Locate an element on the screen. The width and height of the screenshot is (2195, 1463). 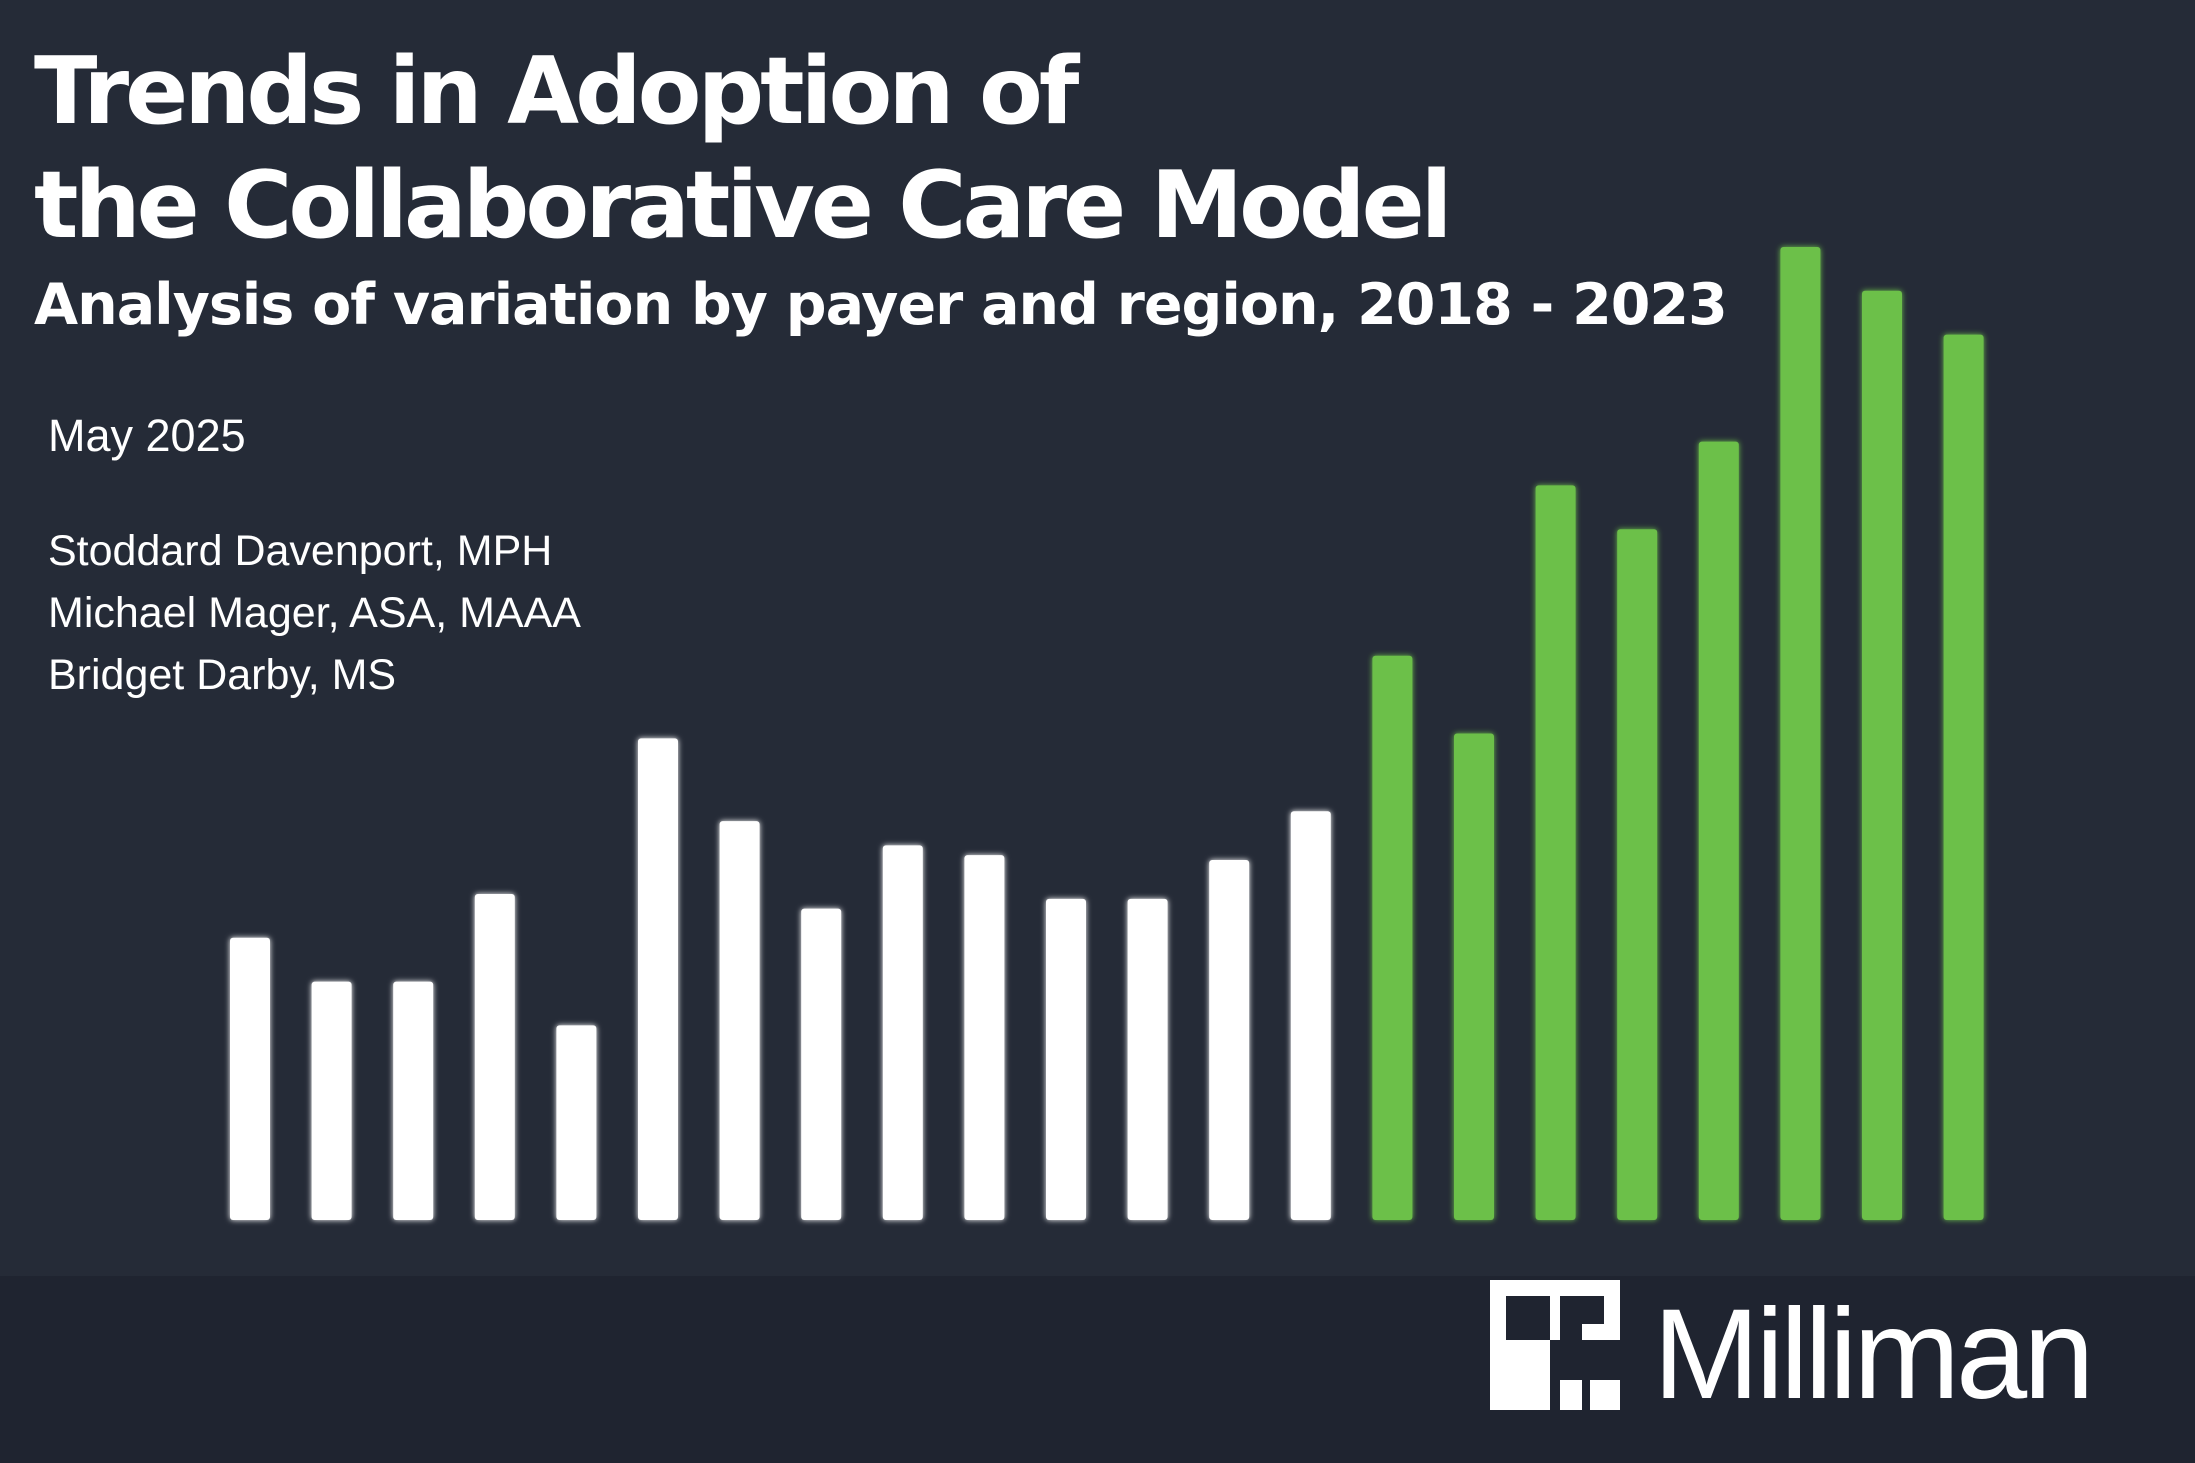
milliman-square-icon is located at coordinates (1555, 1345).